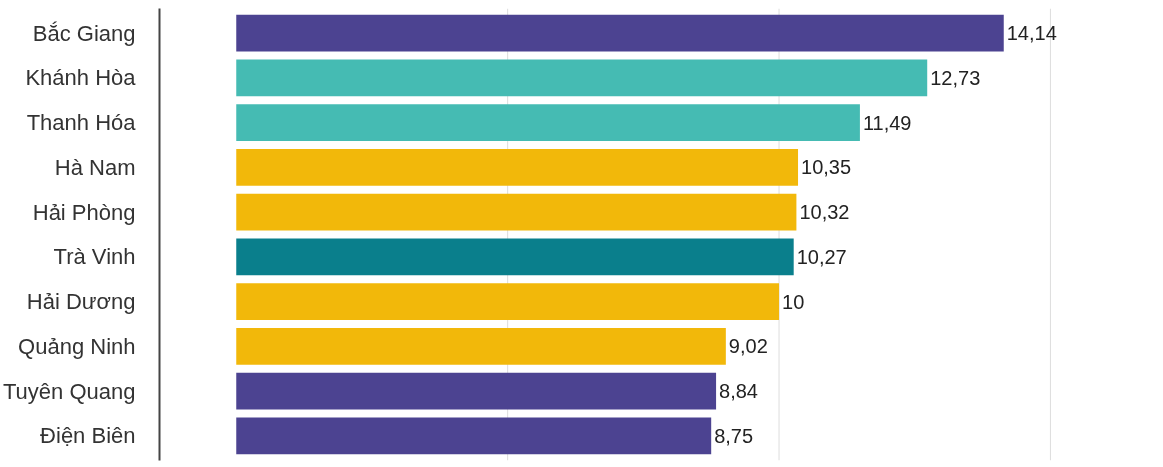  Describe the element at coordinates (748, 346) in the screenshot. I see `data-label: 9,02` at that location.